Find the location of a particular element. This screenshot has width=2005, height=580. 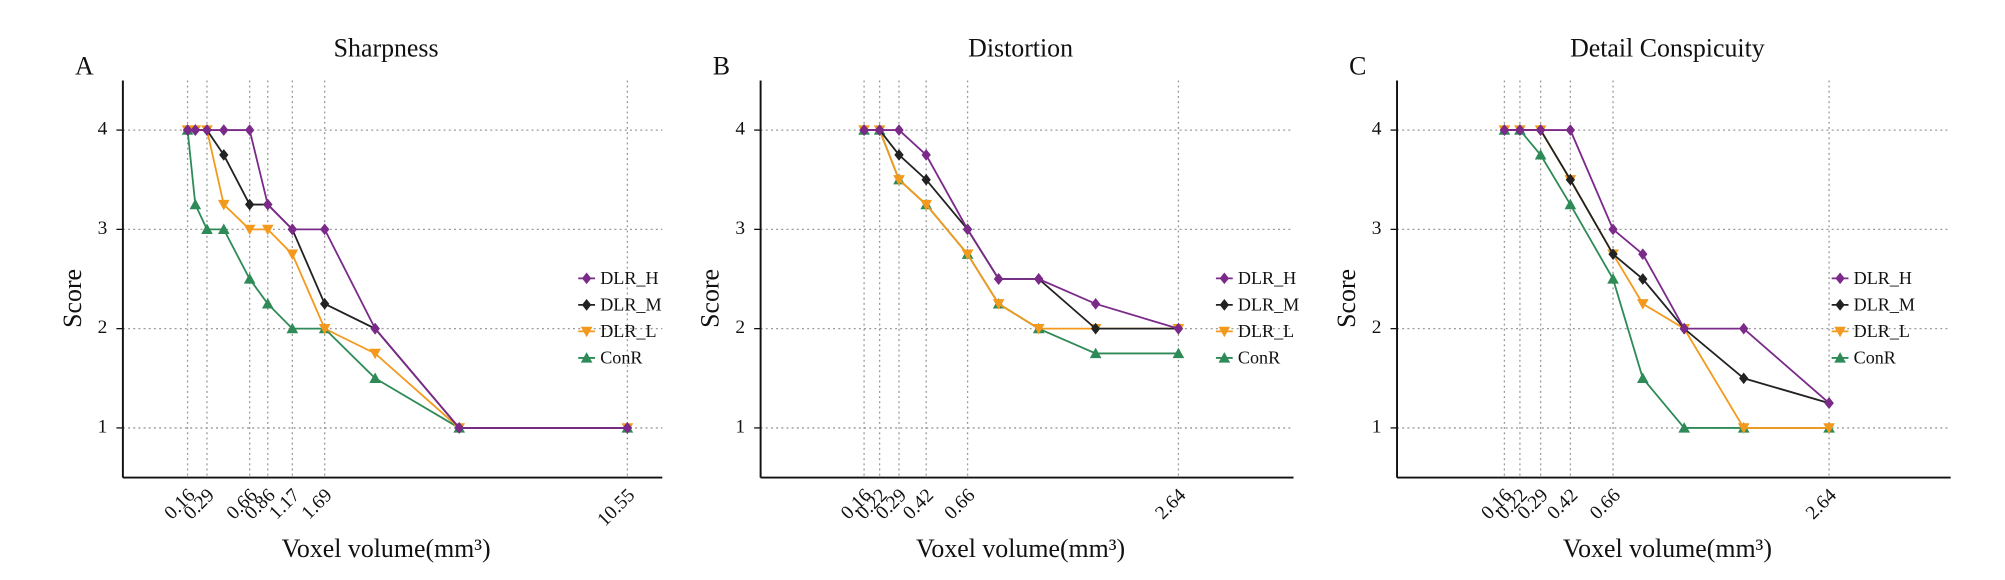

panel-label: C is located at coordinates (1357, 66).